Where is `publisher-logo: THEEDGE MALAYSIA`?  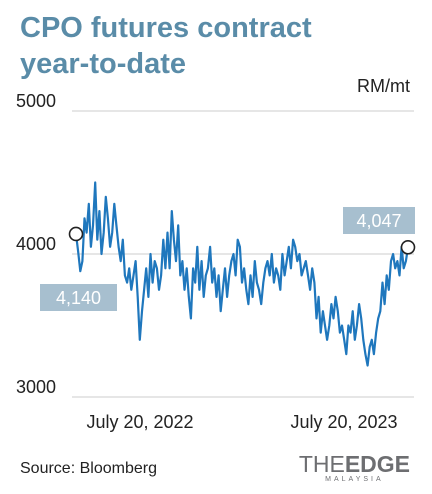 publisher-logo: THEEDGE MALAYSIA is located at coordinates (354, 468).